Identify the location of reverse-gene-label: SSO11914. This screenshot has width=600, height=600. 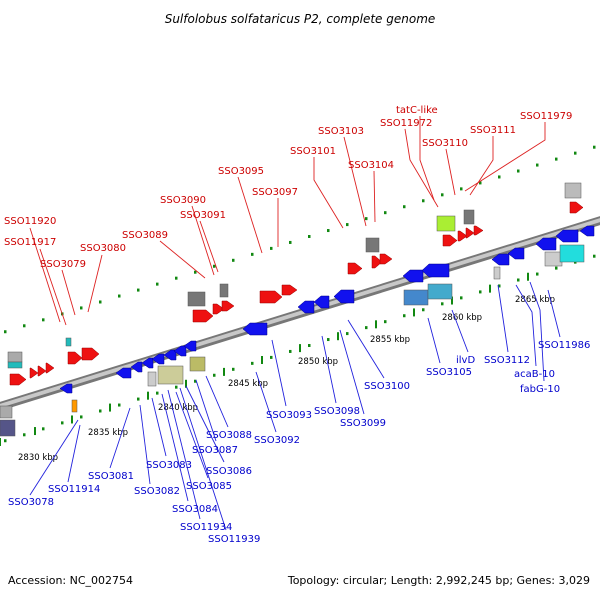
(74, 489).